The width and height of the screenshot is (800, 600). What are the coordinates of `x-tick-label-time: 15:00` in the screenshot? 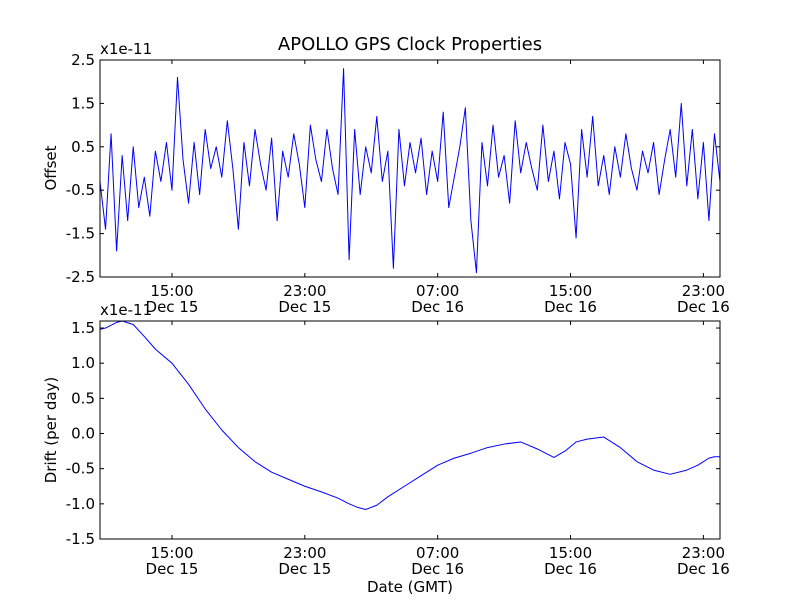 It's located at (171, 553).